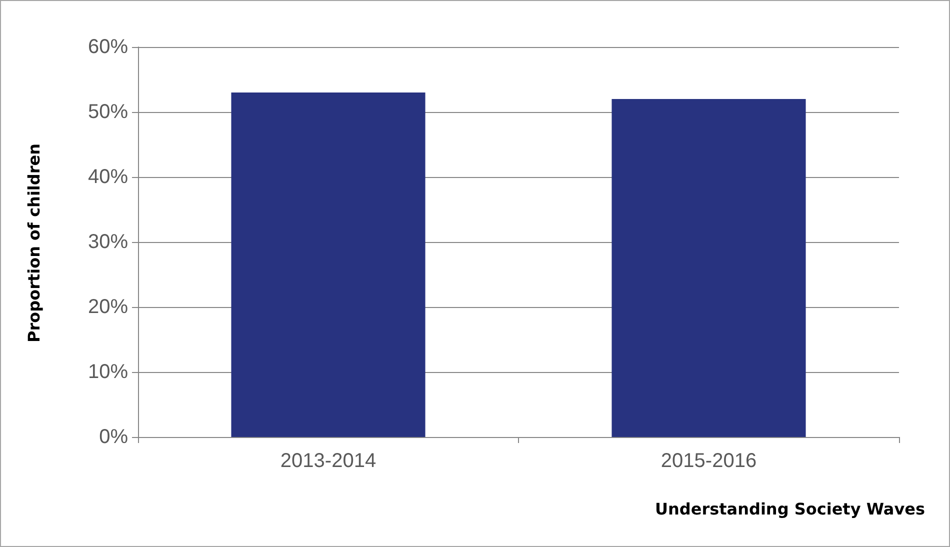 This screenshot has height=547, width=950. Describe the element at coordinates (108, 47) in the screenshot. I see `y-tick-label: 60%` at that location.